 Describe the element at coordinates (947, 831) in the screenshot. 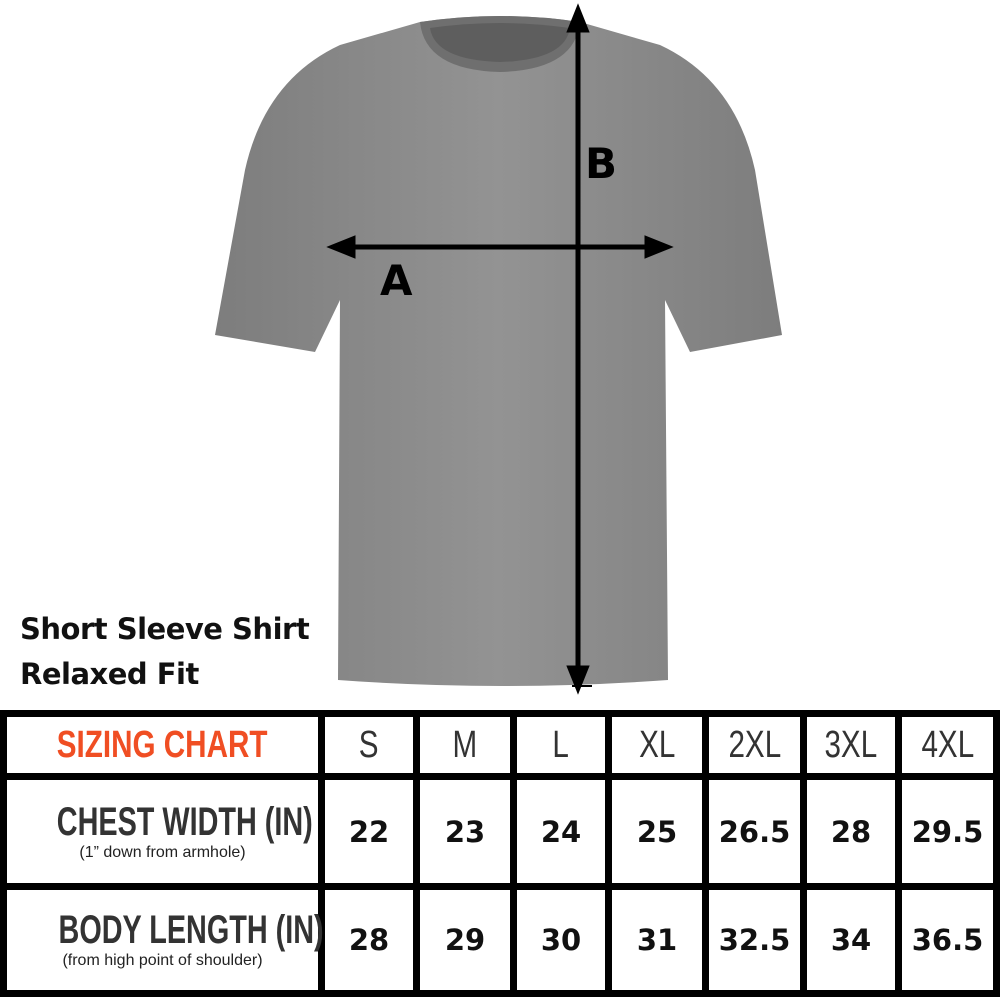

I see `cell: 29.5` at that location.